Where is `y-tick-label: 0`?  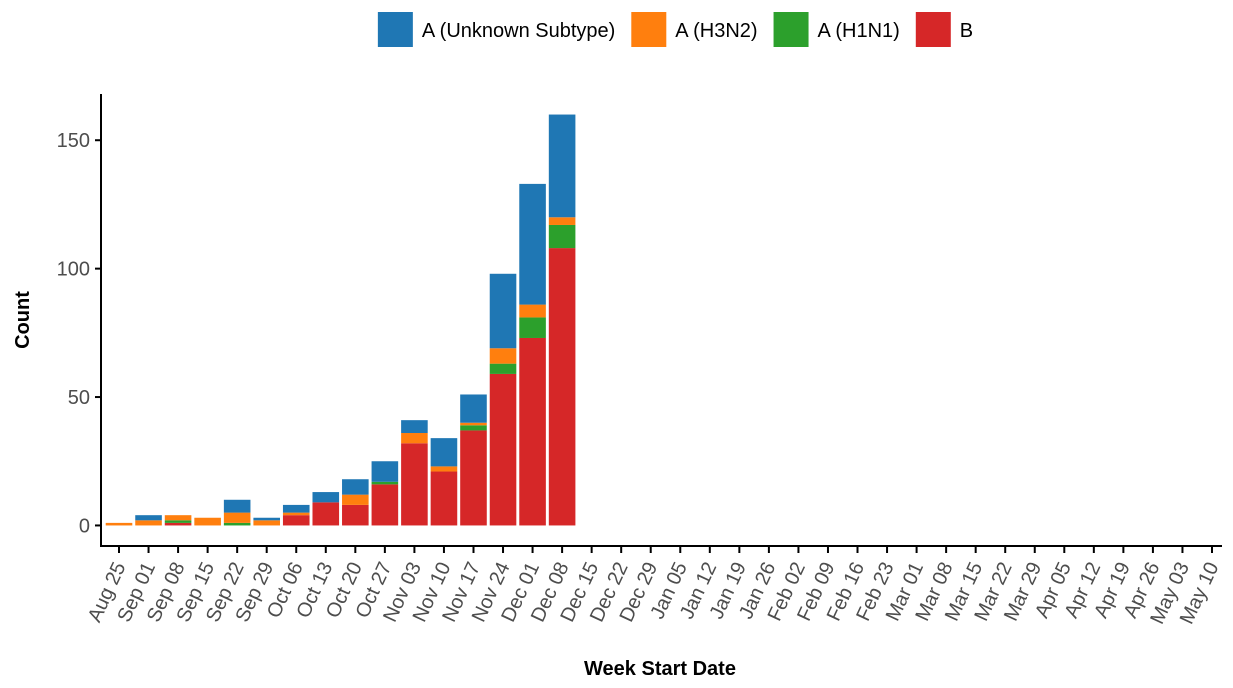
y-tick-label: 0 is located at coordinates (84, 526).